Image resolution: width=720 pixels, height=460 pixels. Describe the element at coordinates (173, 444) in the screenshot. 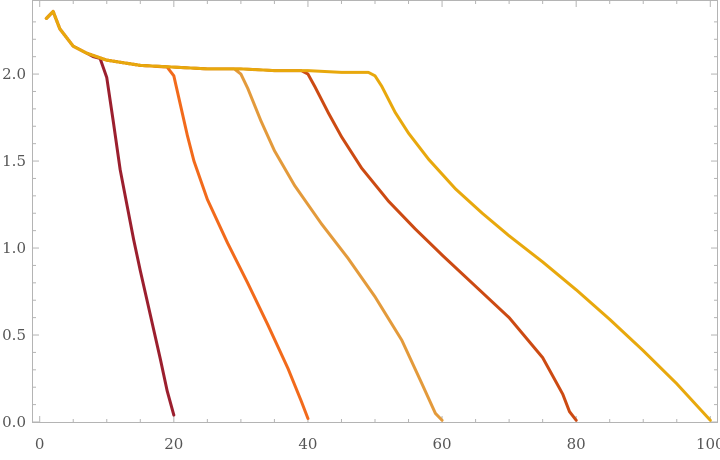

I see `x-tick-label: 20` at that location.